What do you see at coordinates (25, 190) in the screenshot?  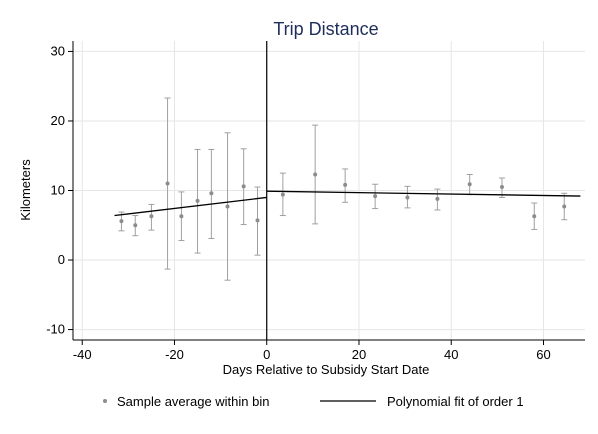 I see `y-axis-label: Kilometers` at bounding box center [25, 190].